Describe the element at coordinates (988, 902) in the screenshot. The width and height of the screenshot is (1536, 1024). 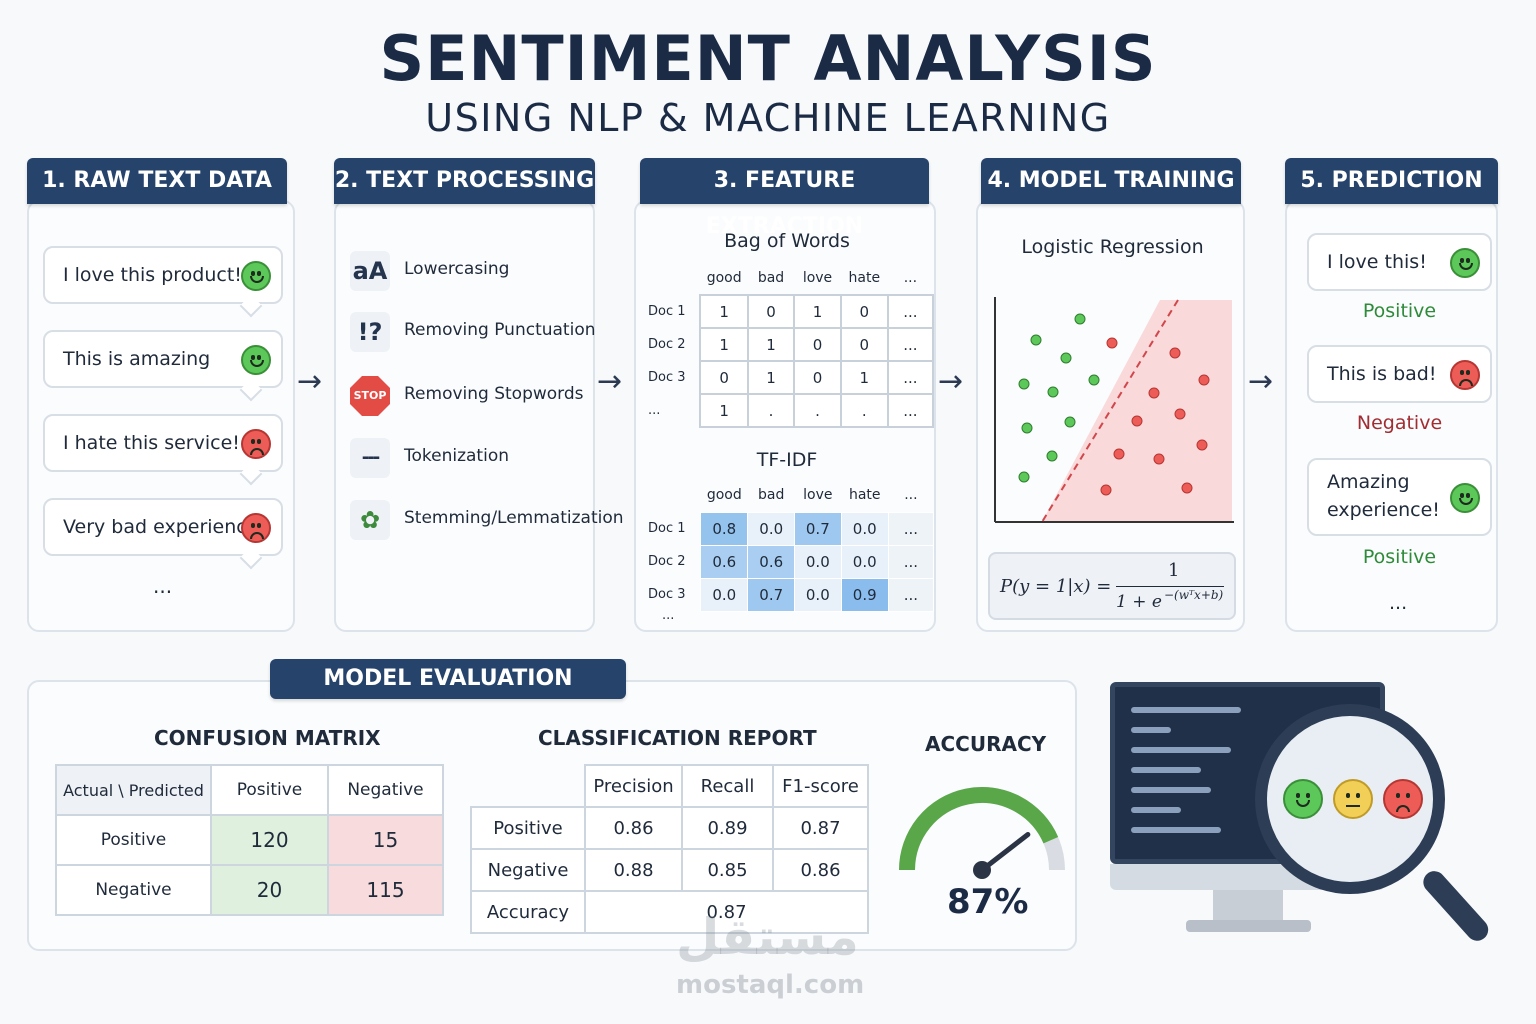
I see `accuracy-value: 87%` at that location.